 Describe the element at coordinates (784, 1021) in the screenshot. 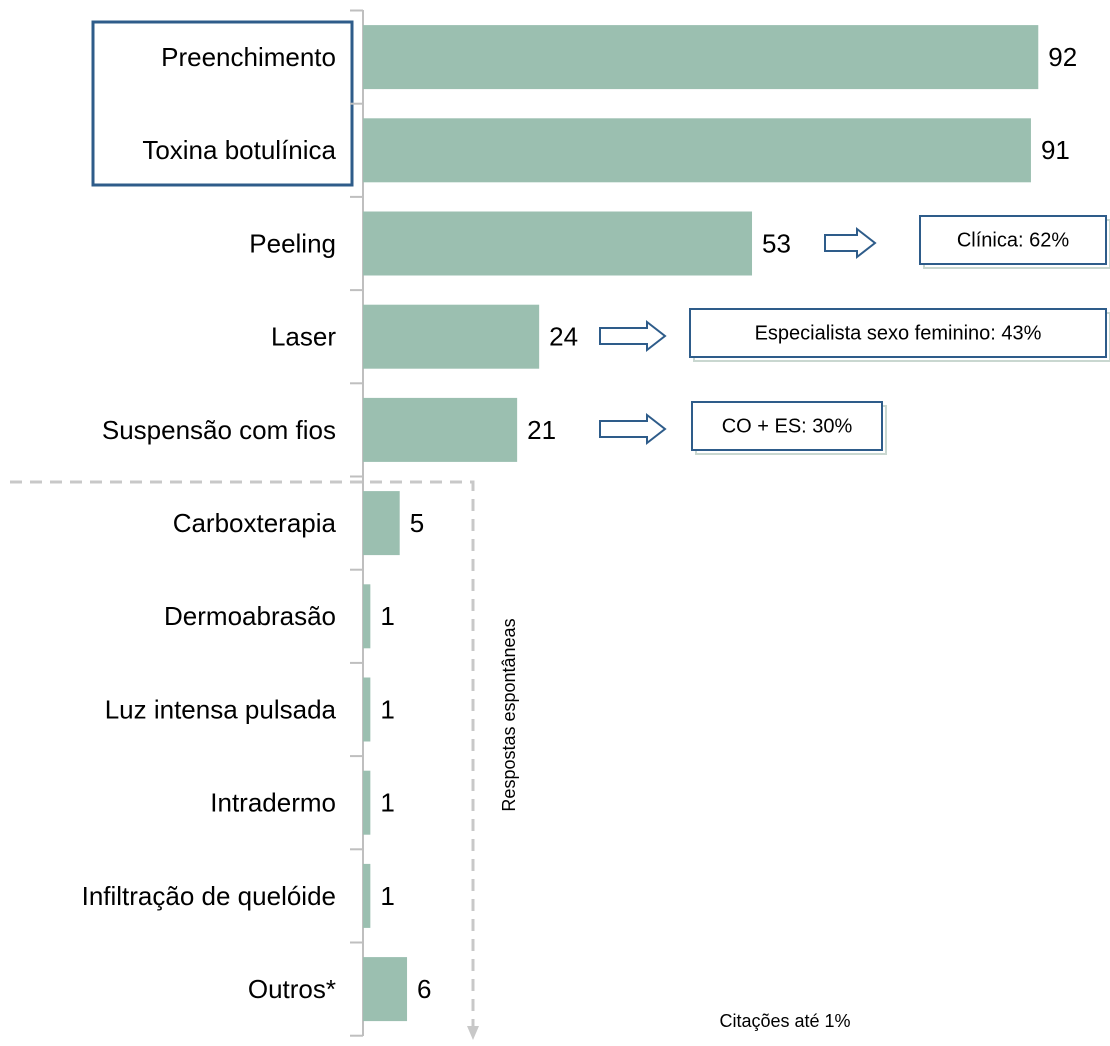

I see `footnote: Citações até 1%` at that location.